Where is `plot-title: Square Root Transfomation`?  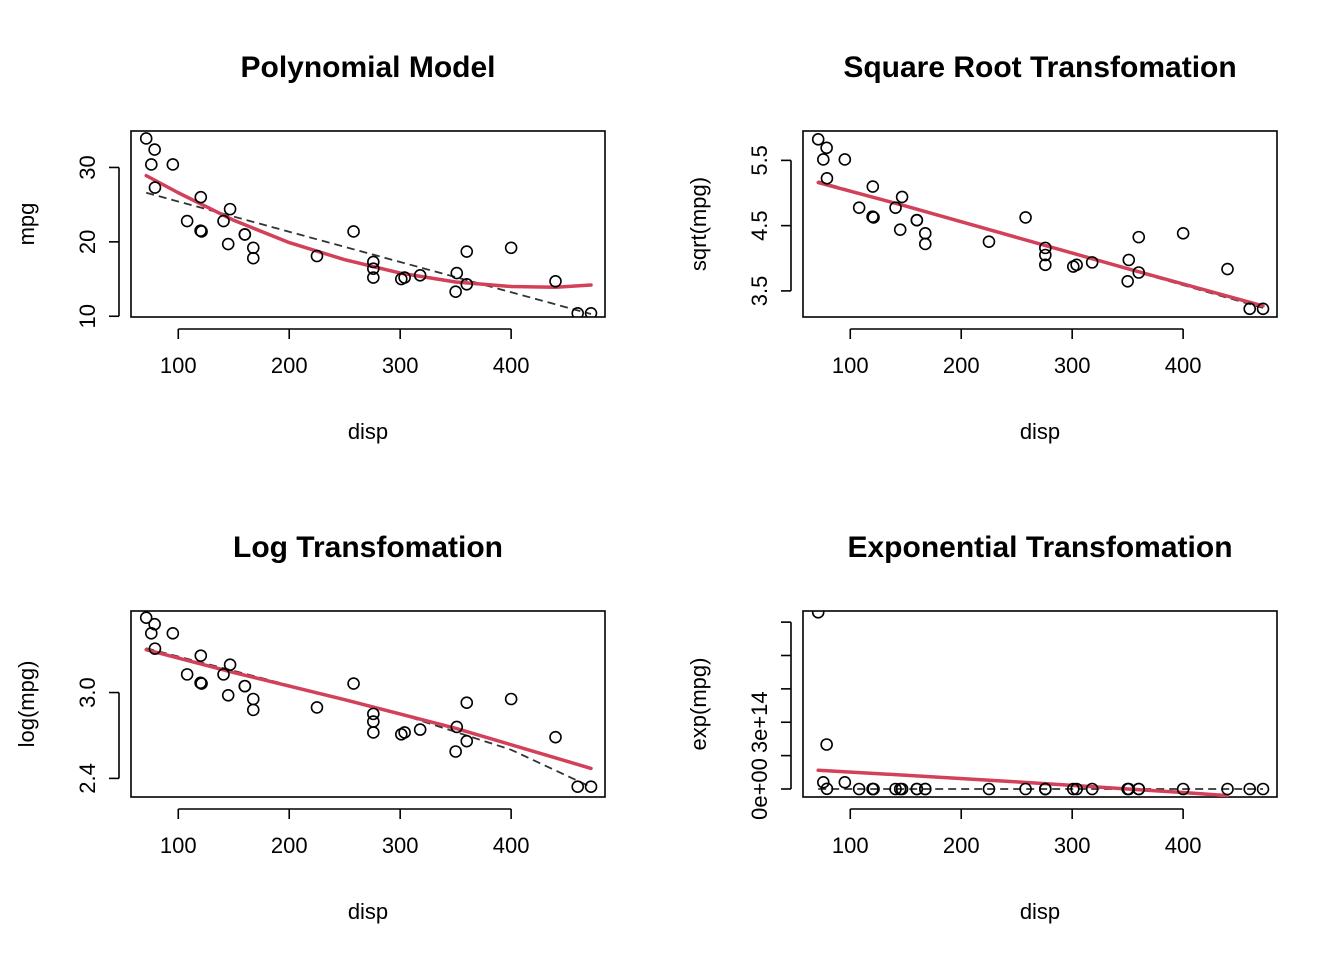 plot-title: Square Root Transfomation is located at coordinates (1039, 67).